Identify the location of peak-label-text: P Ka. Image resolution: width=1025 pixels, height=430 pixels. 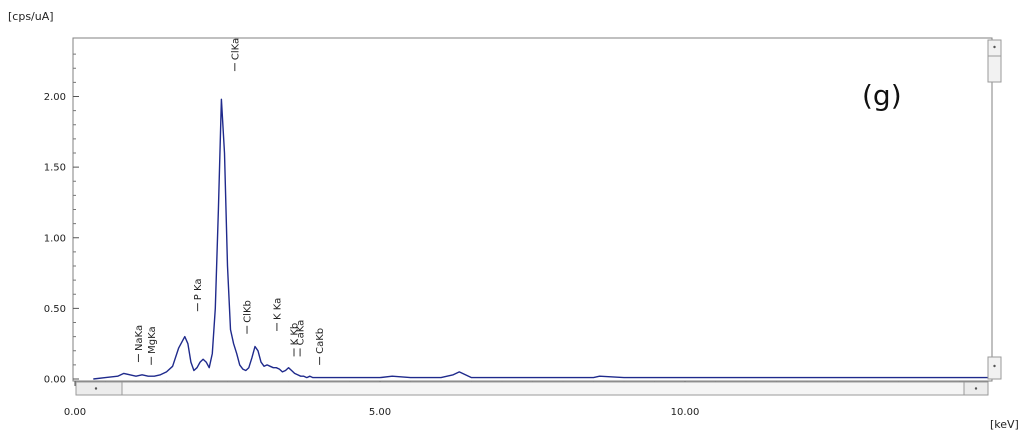
(198, 289).